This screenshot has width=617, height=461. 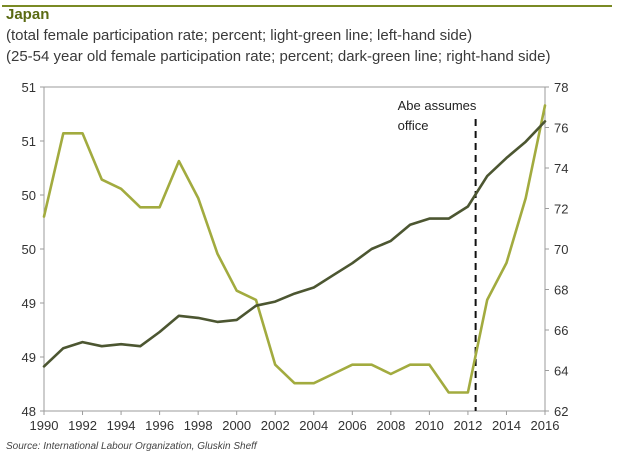 What do you see at coordinates (413, 125) in the screenshot?
I see `annotation-label-line-2: office` at bounding box center [413, 125].